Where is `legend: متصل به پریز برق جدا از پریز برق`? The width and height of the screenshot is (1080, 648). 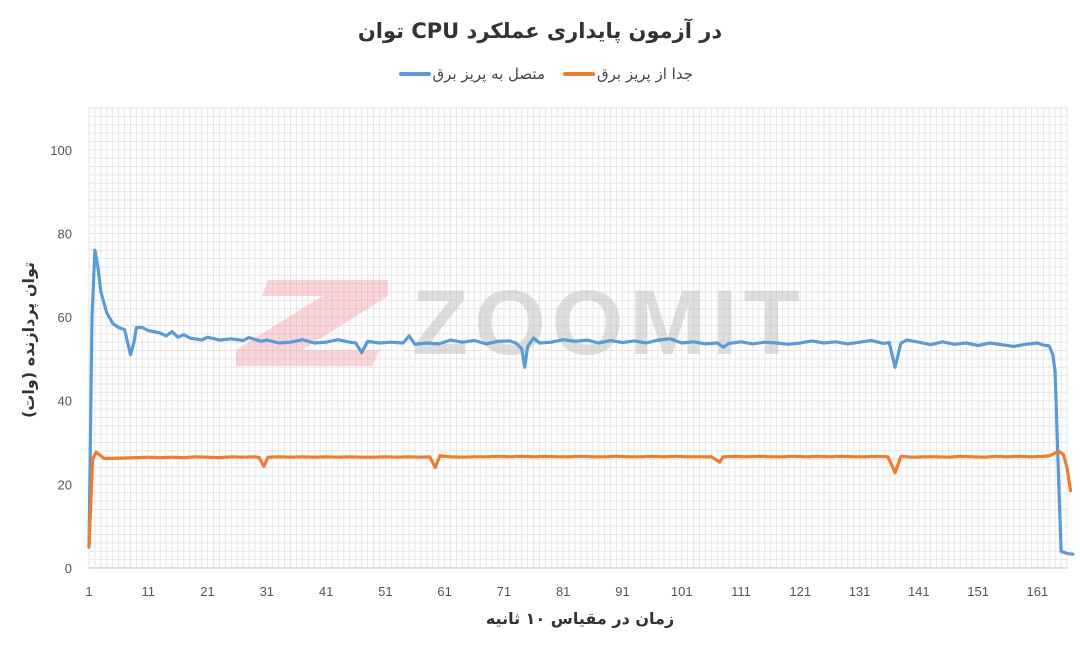 legend: متصل به پریز برق جدا از پریز برق is located at coordinates (546, 74).